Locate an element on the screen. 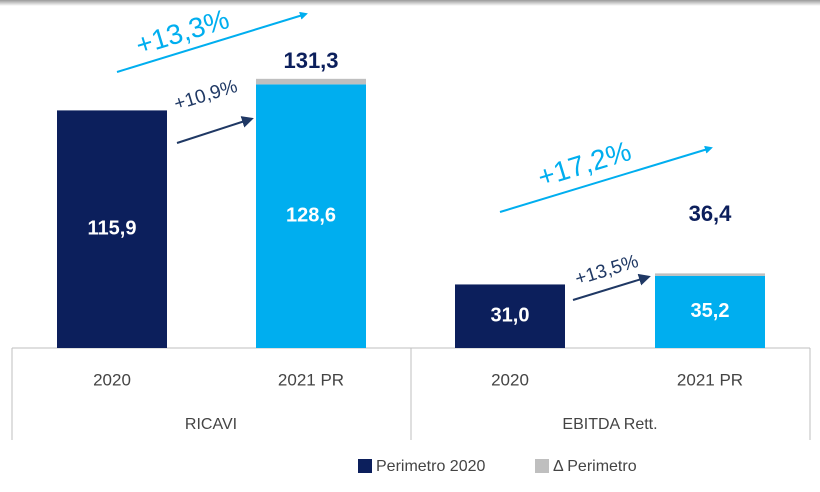  annotation: +17,2% is located at coordinates (584, 164).